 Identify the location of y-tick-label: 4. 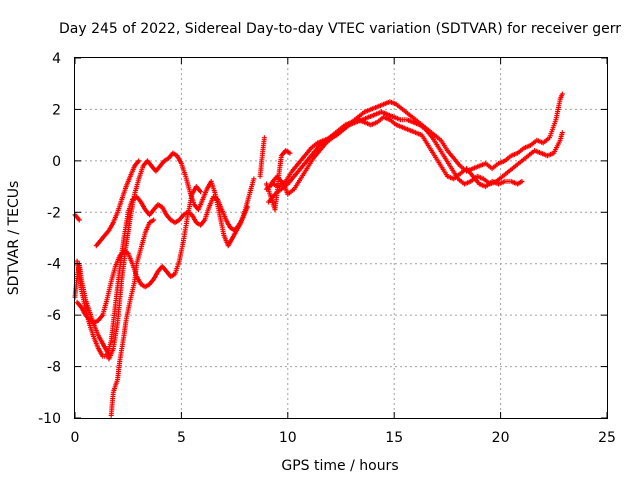
(56, 59).